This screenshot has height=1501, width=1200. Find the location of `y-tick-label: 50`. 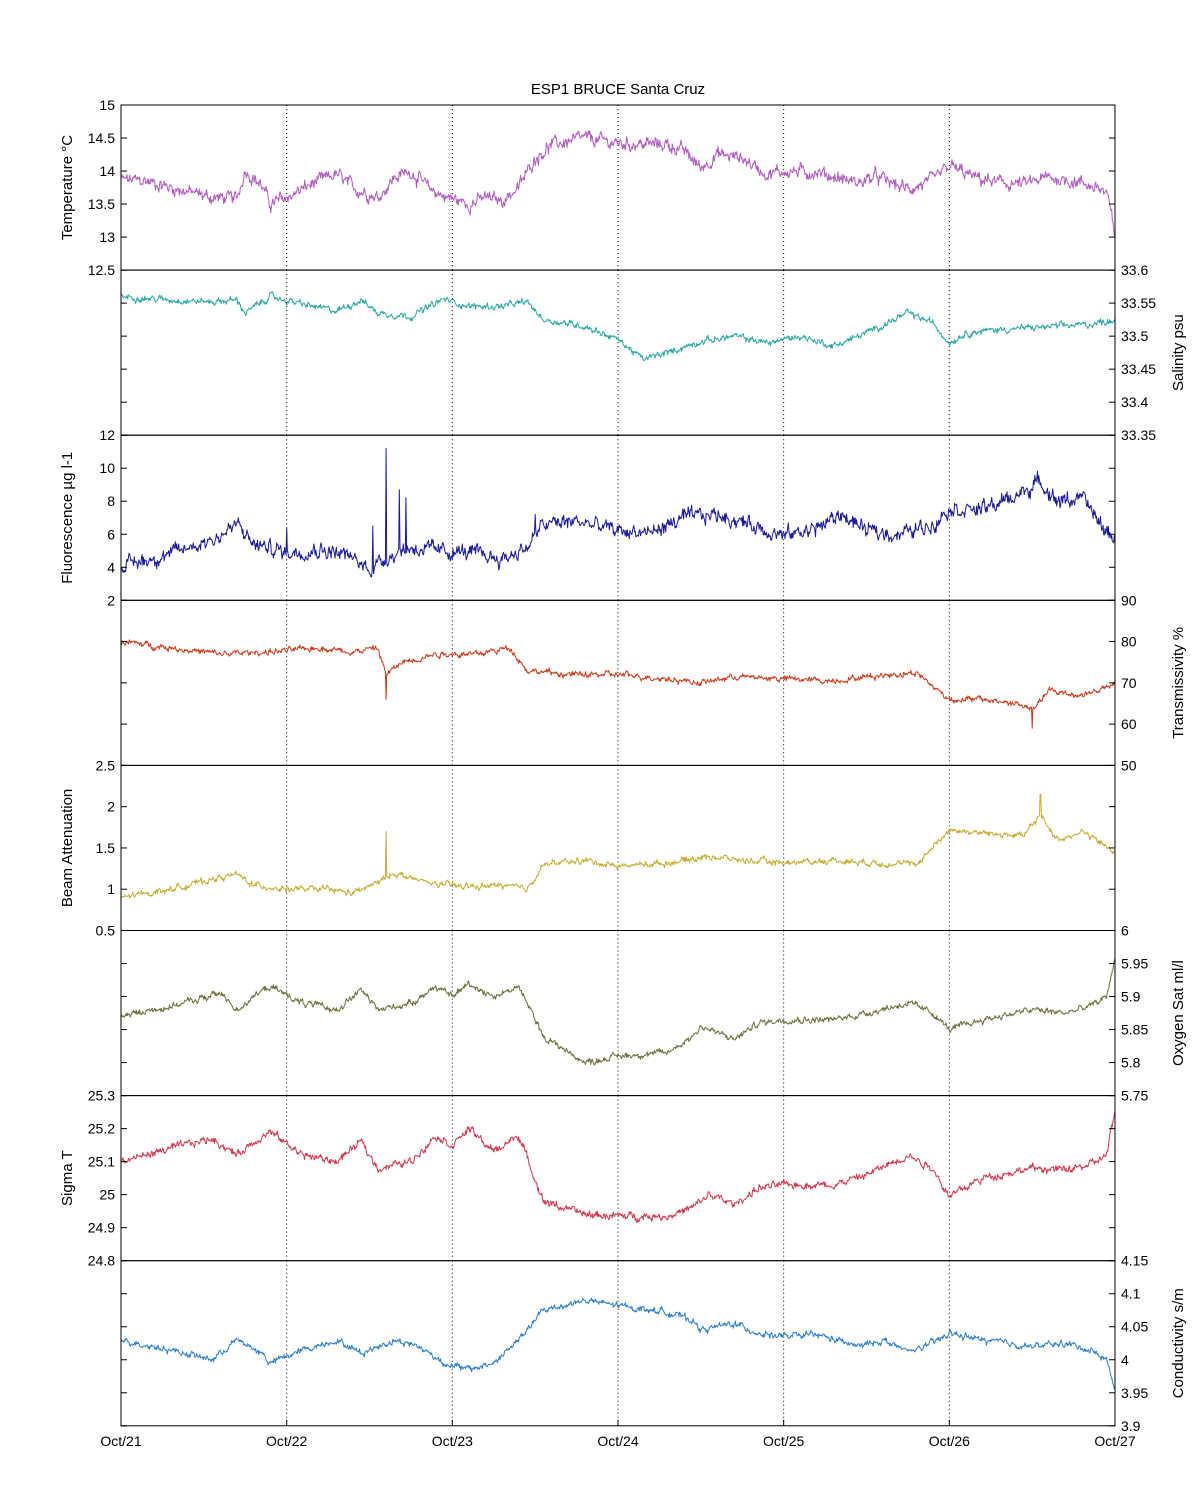

y-tick-label: 50 is located at coordinates (1129, 765).